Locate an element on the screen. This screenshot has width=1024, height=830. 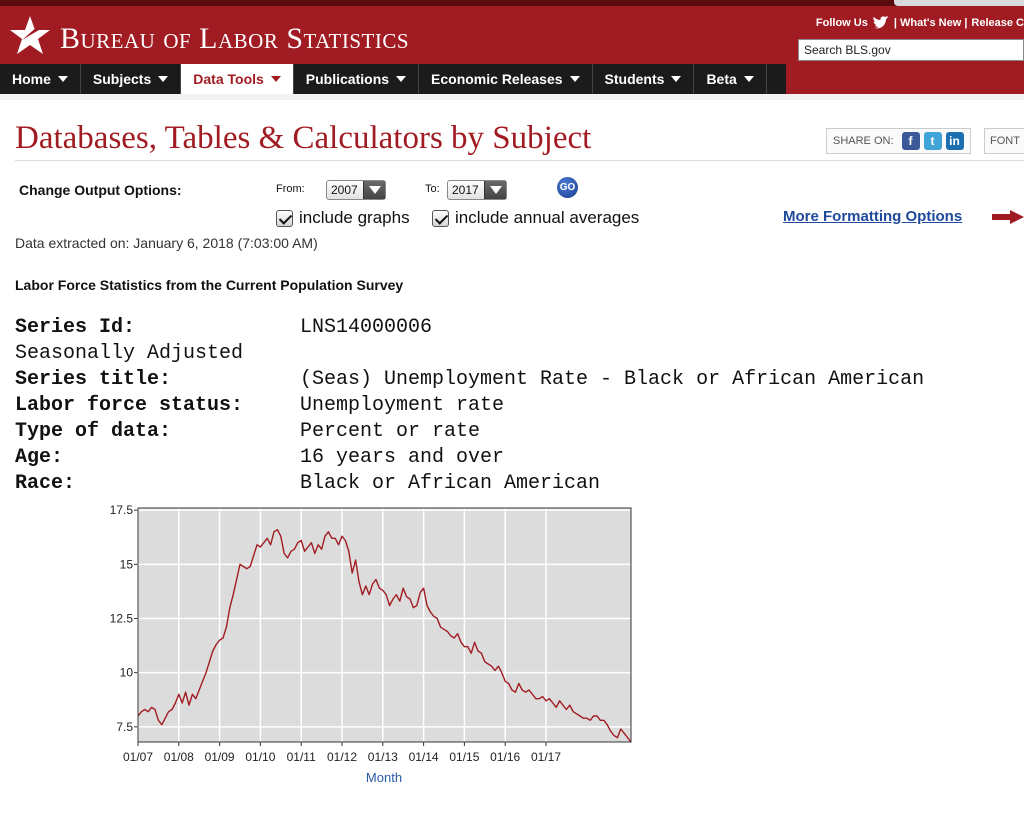
nav-publications-label: Publications is located at coordinates (347, 79).